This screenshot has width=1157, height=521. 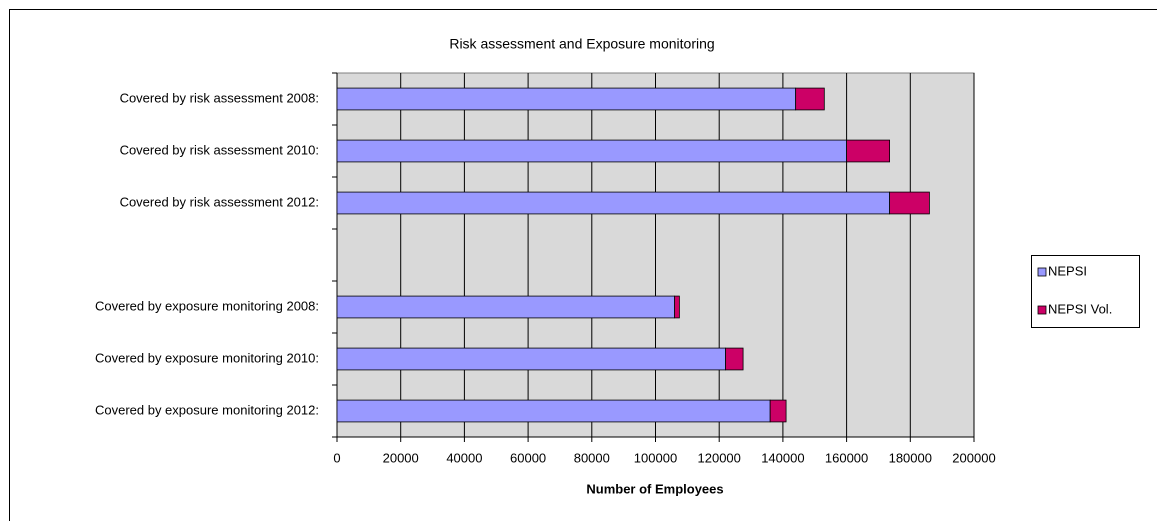 What do you see at coordinates (1080, 308) in the screenshot?
I see `legend-label: NEPSI Vol.` at bounding box center [1080, 308].